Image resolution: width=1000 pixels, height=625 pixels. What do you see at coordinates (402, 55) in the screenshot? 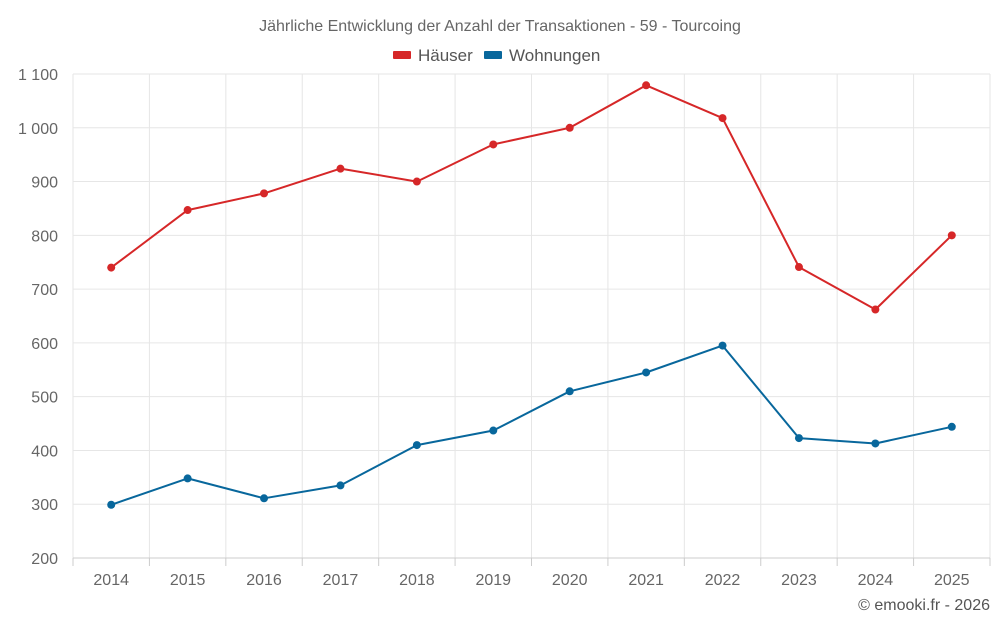
I see `legend-swatch-haeuser` at bounding box center [402, 55].